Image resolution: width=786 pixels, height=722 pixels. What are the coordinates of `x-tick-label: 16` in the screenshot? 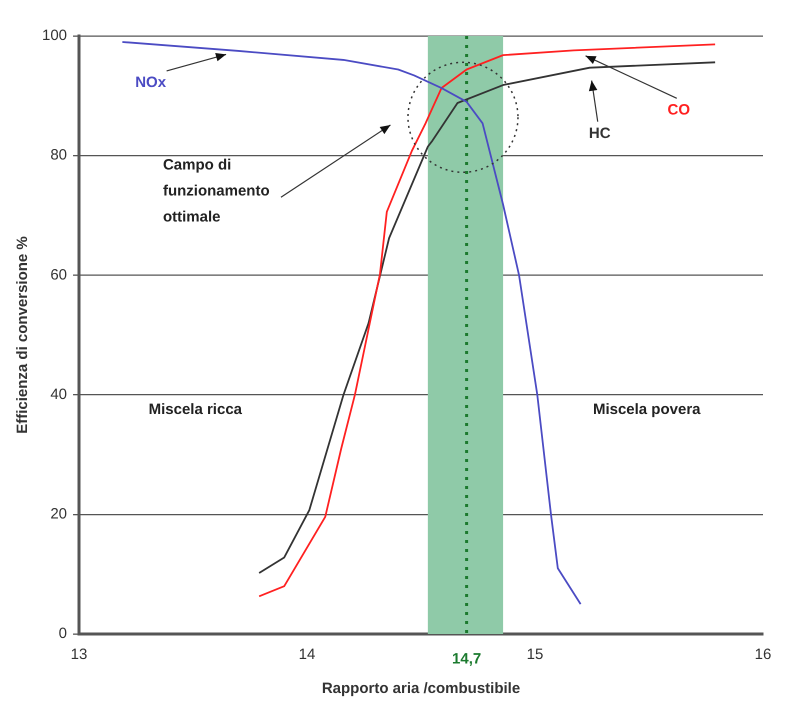 It's located at (763, 655).